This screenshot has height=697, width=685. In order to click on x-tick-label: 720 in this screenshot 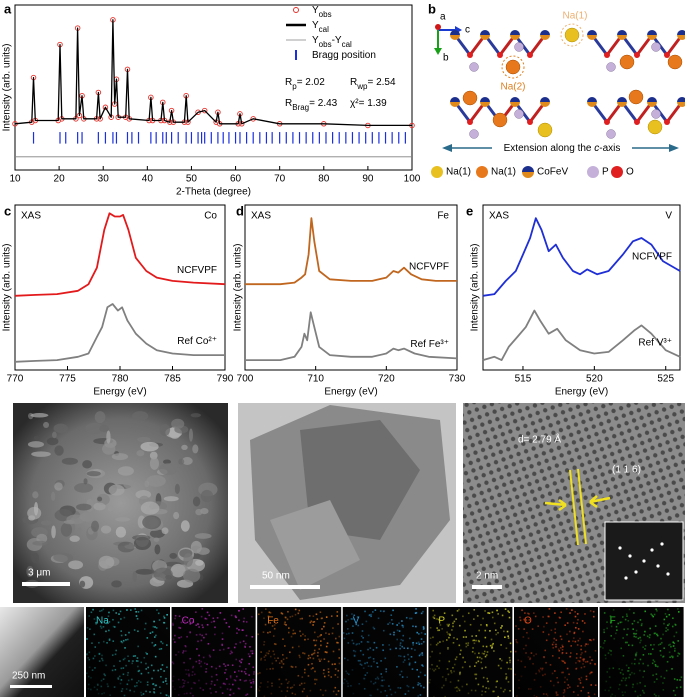, I will do `click(386, 379)`.